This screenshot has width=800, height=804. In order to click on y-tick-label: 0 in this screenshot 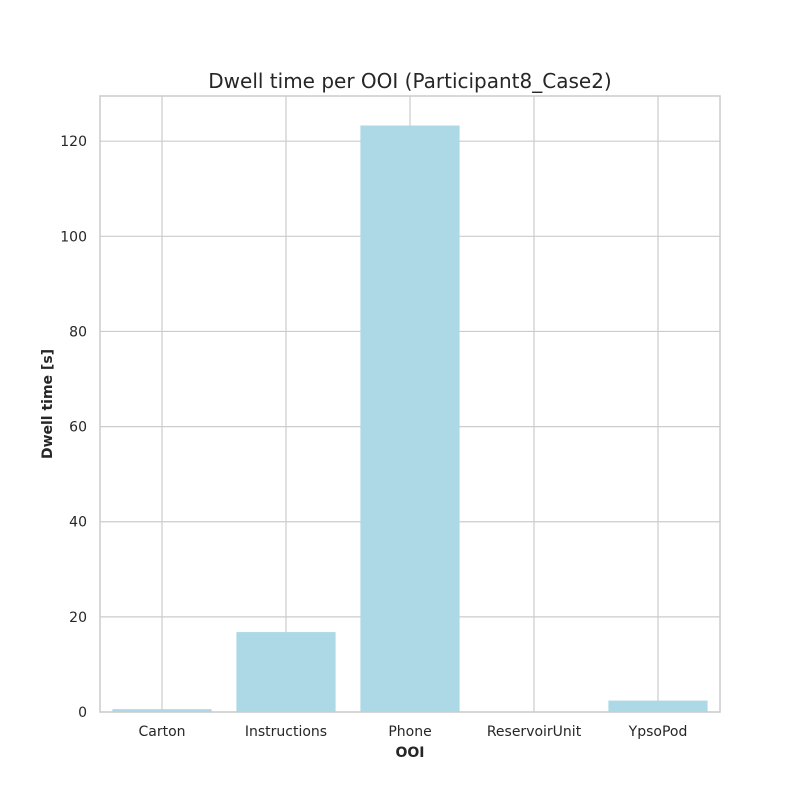, I will do `click(82, 713)`.